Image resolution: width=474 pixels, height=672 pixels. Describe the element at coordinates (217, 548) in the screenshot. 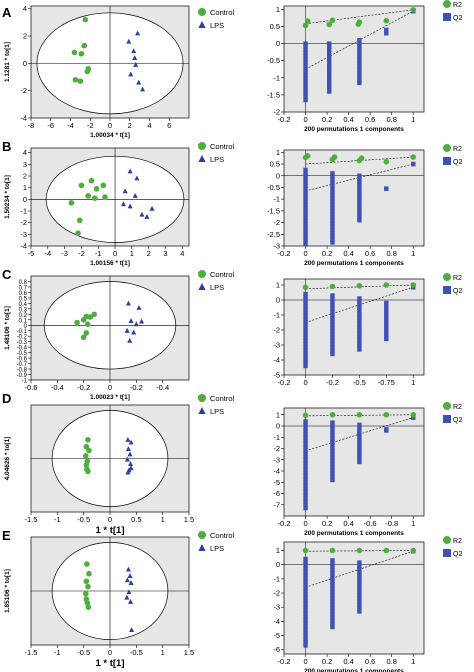

I see `legend-lps-label: LPS` at that location.